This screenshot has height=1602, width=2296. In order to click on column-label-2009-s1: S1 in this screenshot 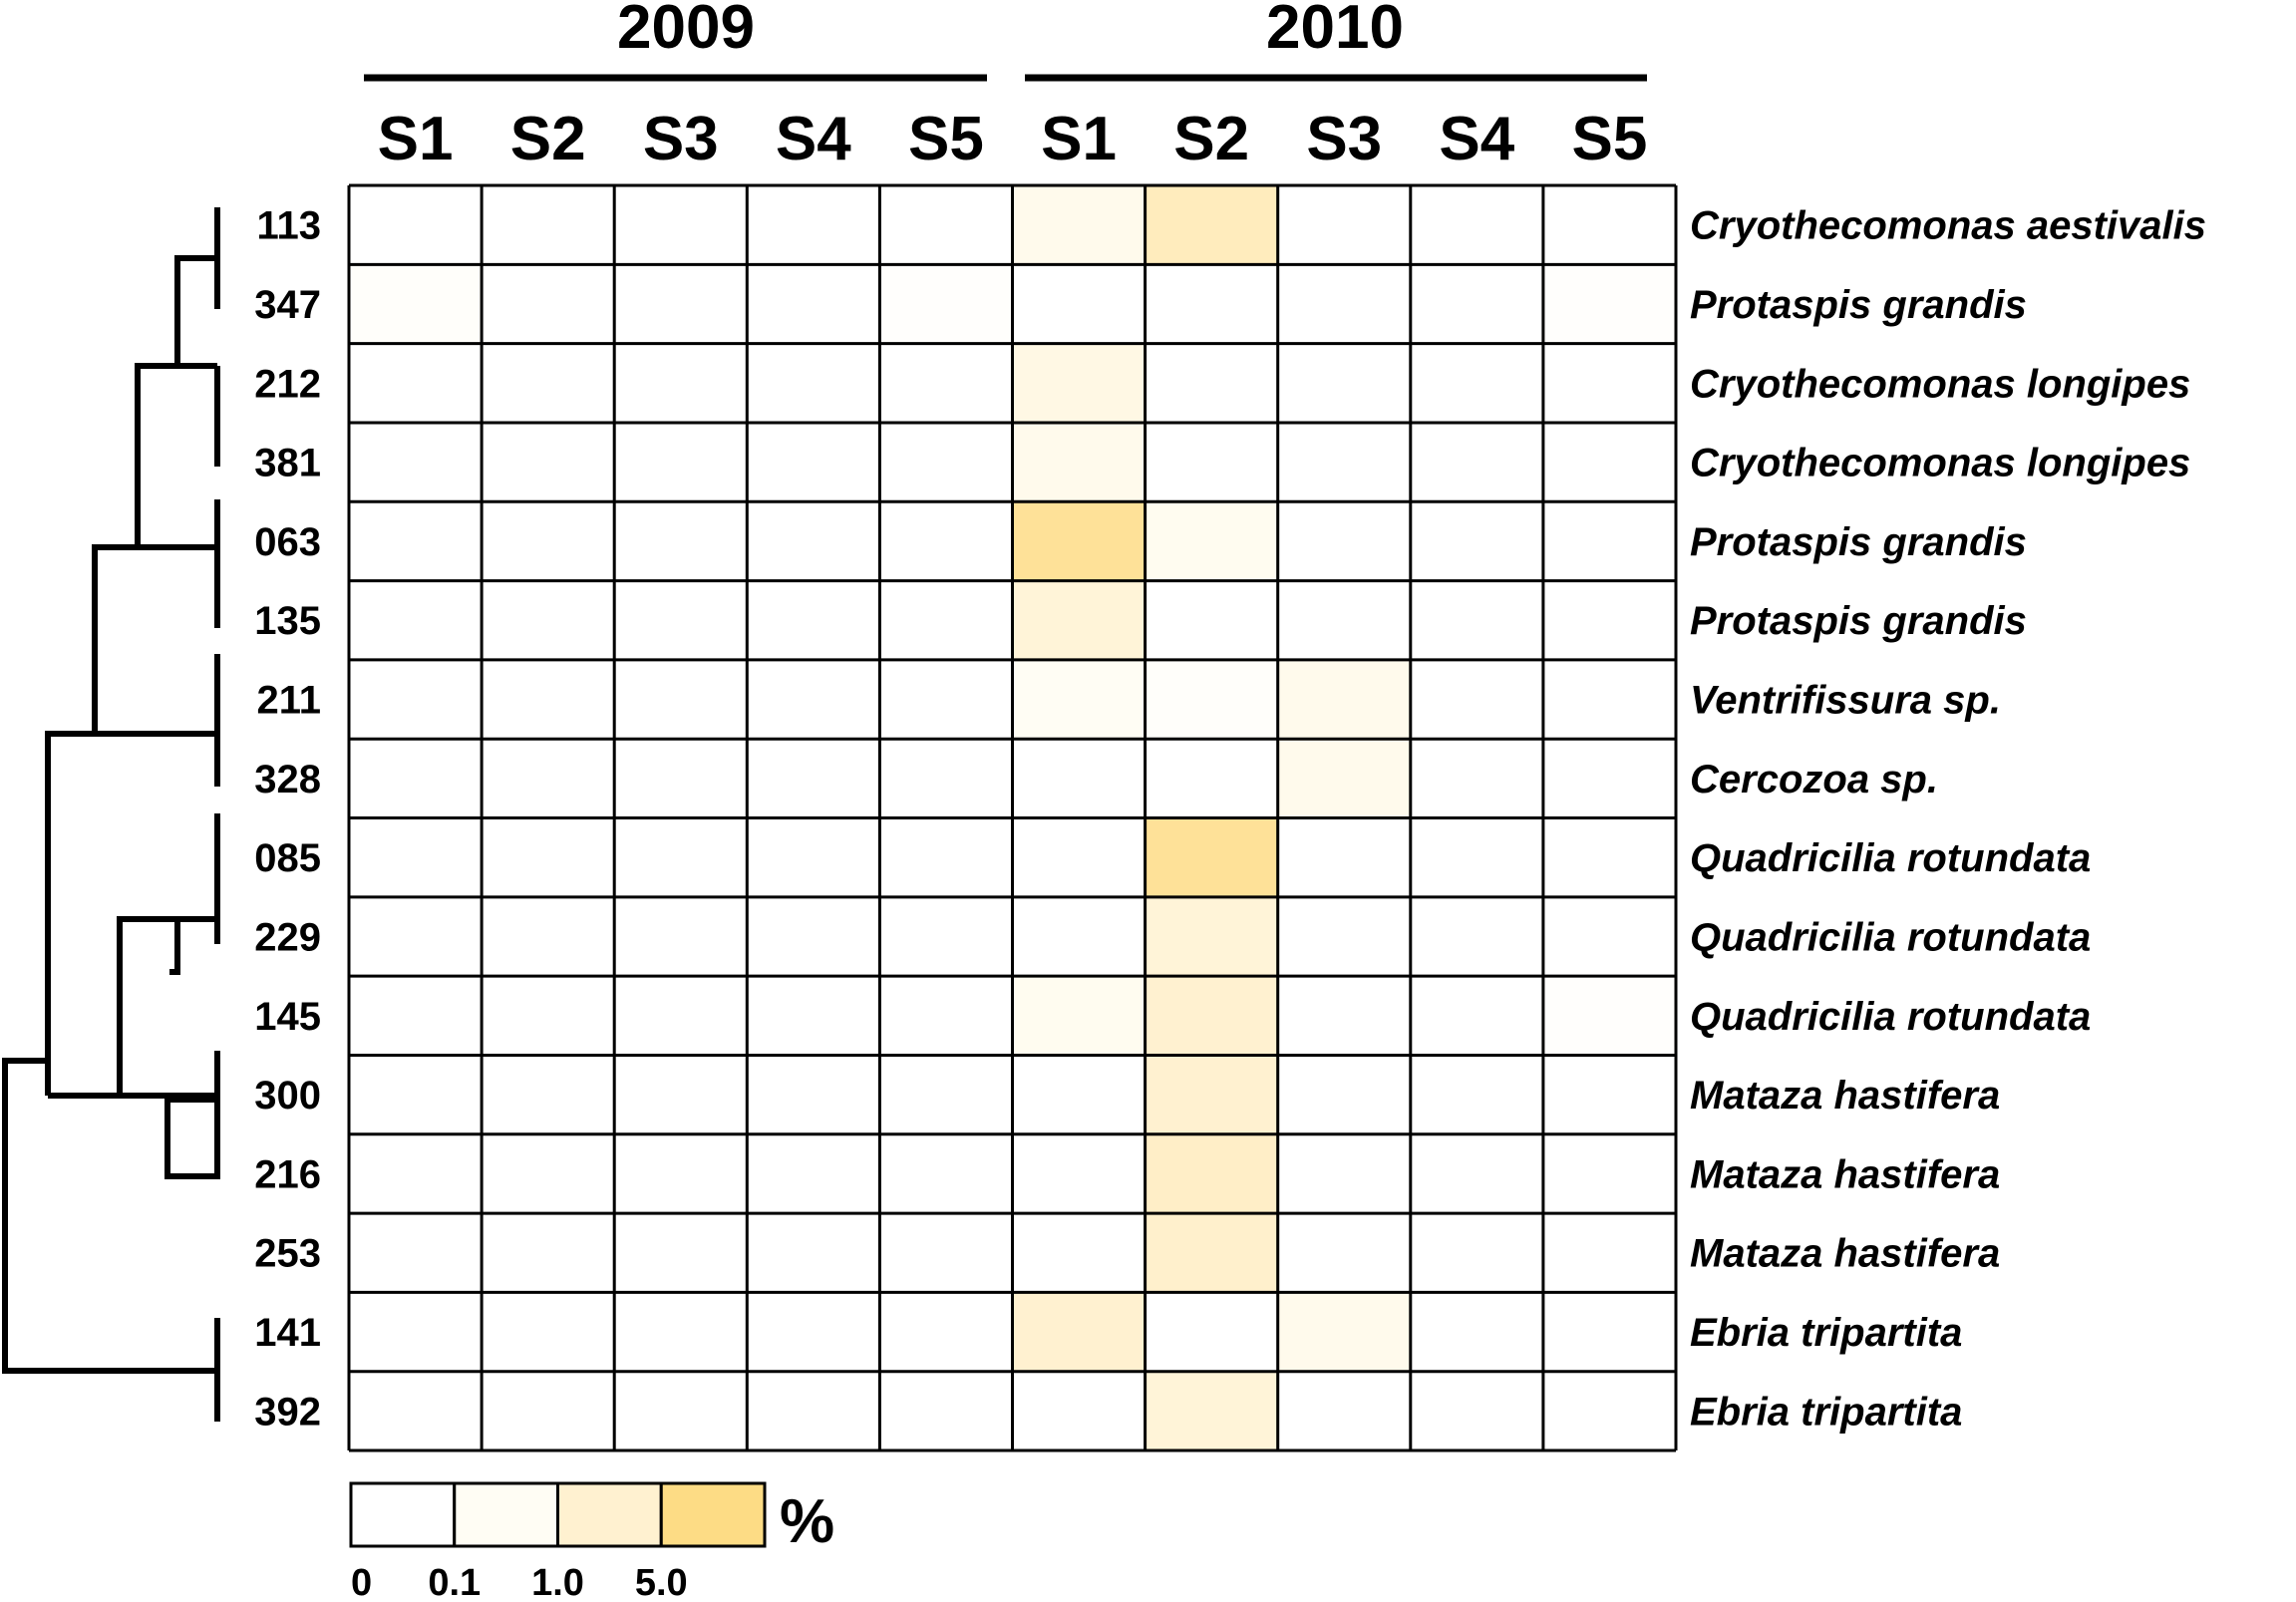, I will do `click(416, 139)`.